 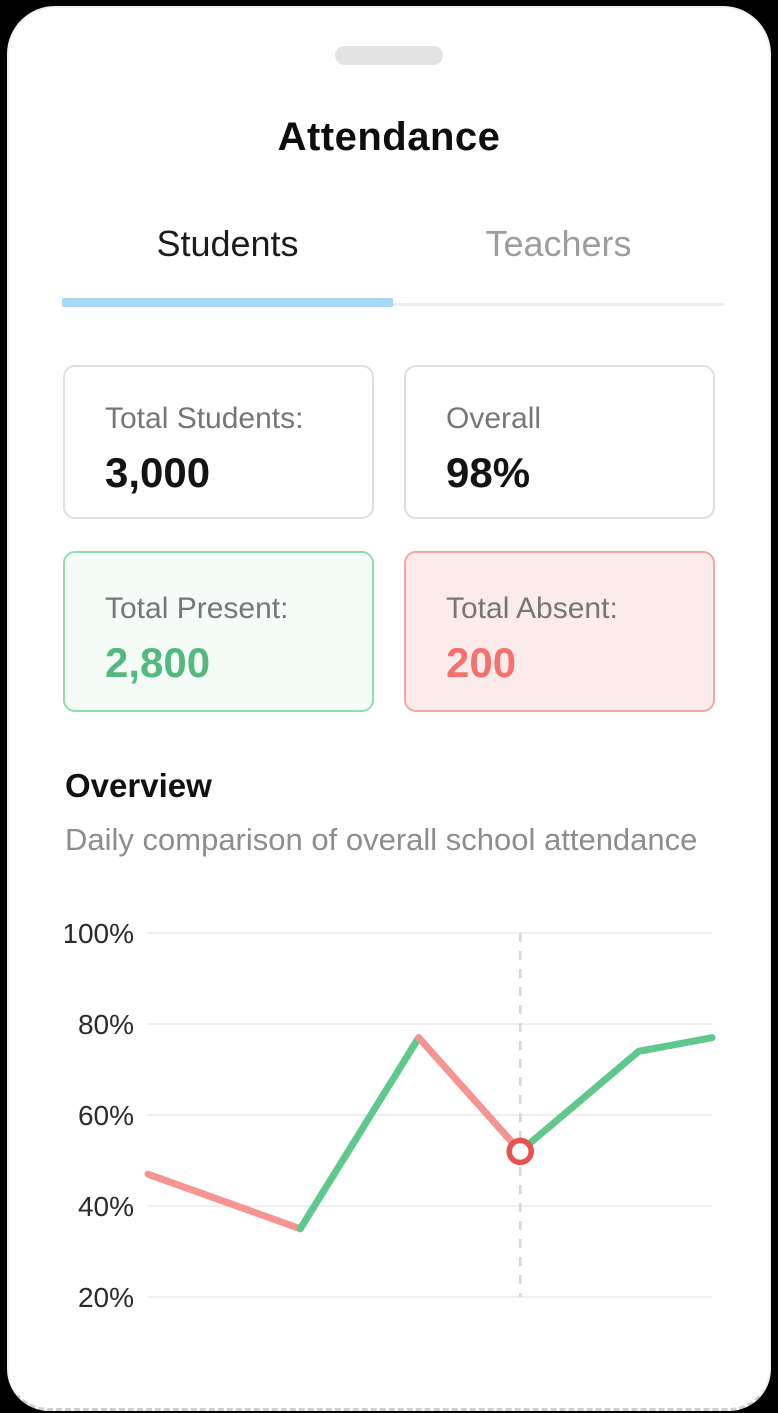 I want to click on page-title: Attendance, so click(x=389, y=137).